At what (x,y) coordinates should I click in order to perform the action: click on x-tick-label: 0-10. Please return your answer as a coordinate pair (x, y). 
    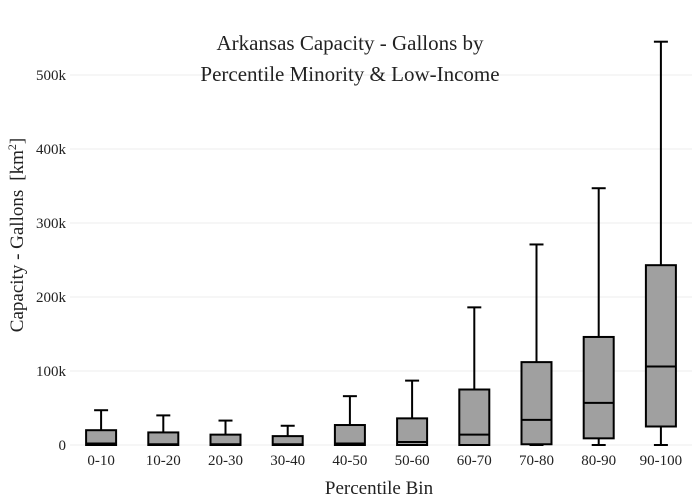
    Looking at the image, I should click on (101, 461).